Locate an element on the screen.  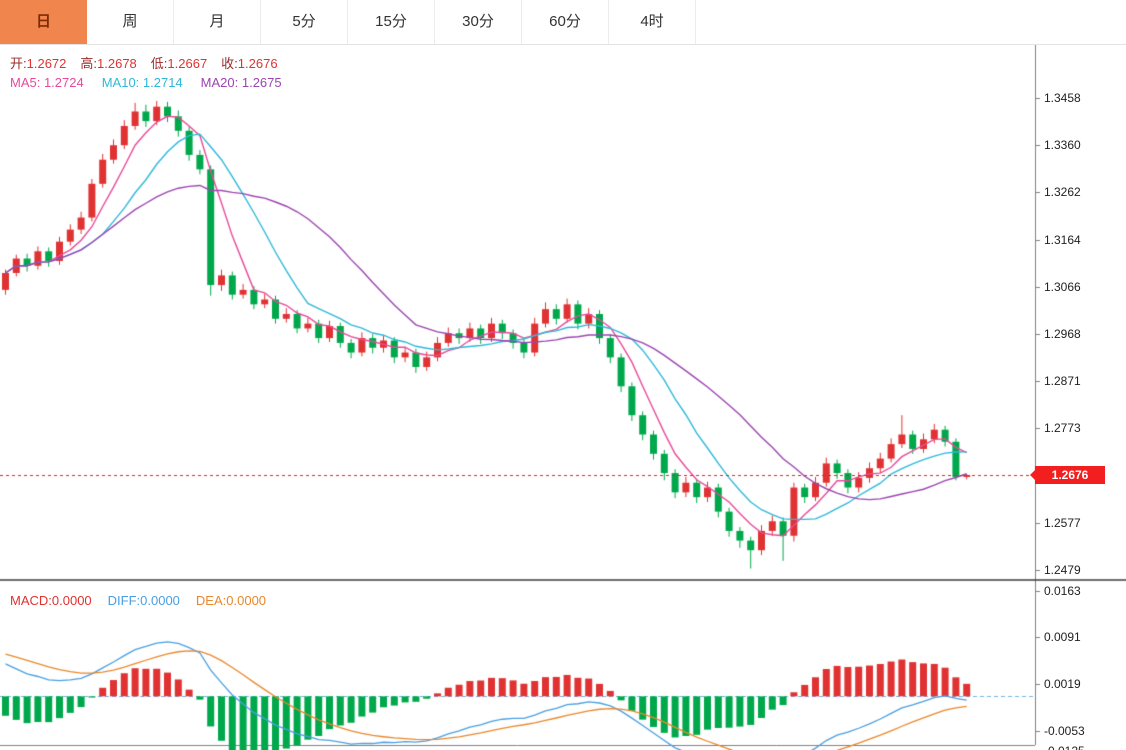
ohlc-readout: 开:1.2672 高:1.2678 低:1.2667 收:1.2676 is located at coordinates (151, 62).